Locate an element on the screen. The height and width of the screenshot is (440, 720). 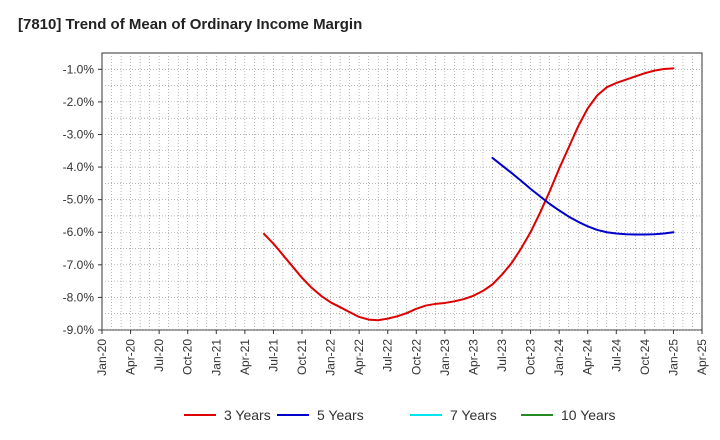
y-tick-label: -7.0% is located at coordinates (79, 265).